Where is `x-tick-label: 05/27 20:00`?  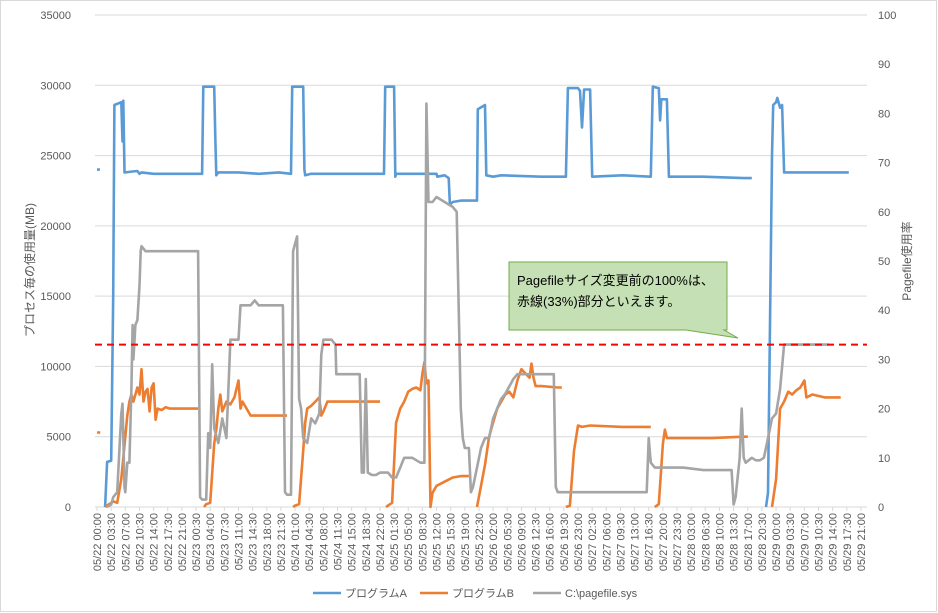 x-tick-label: 05/27 20:00 is located at coordinates (664, 542).